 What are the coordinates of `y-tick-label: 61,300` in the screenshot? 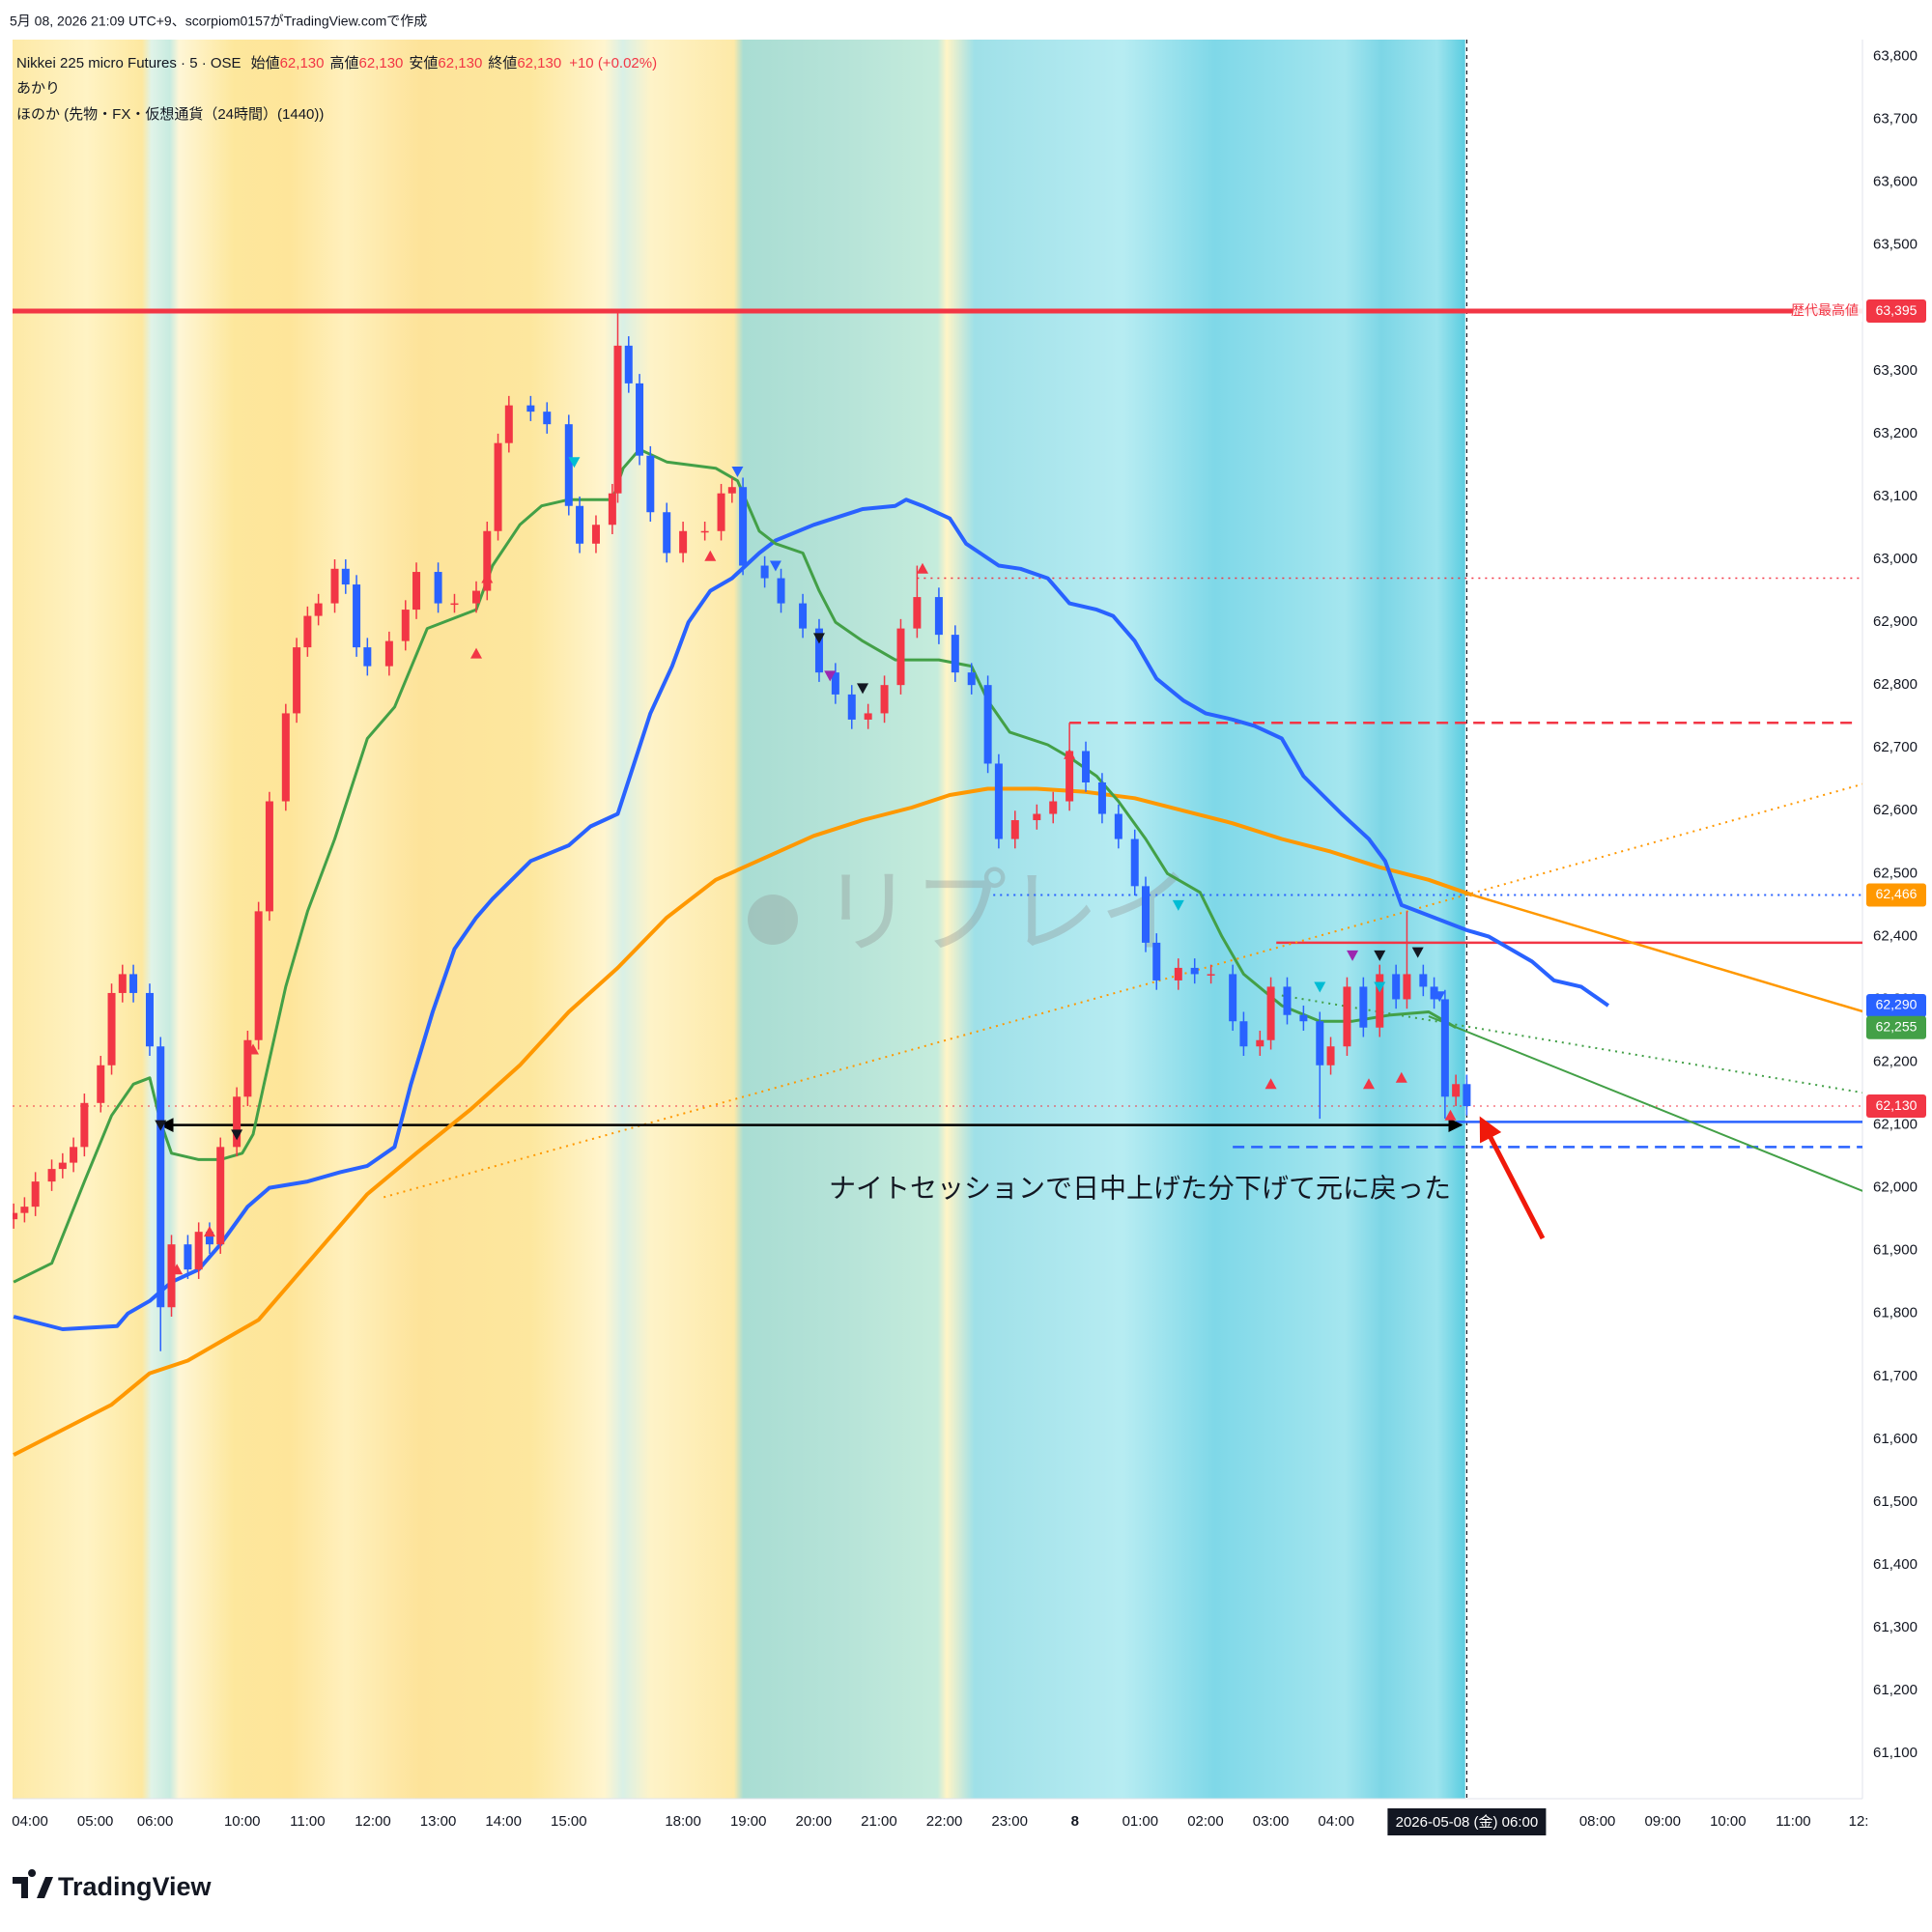 It's located at (1895, 1627).